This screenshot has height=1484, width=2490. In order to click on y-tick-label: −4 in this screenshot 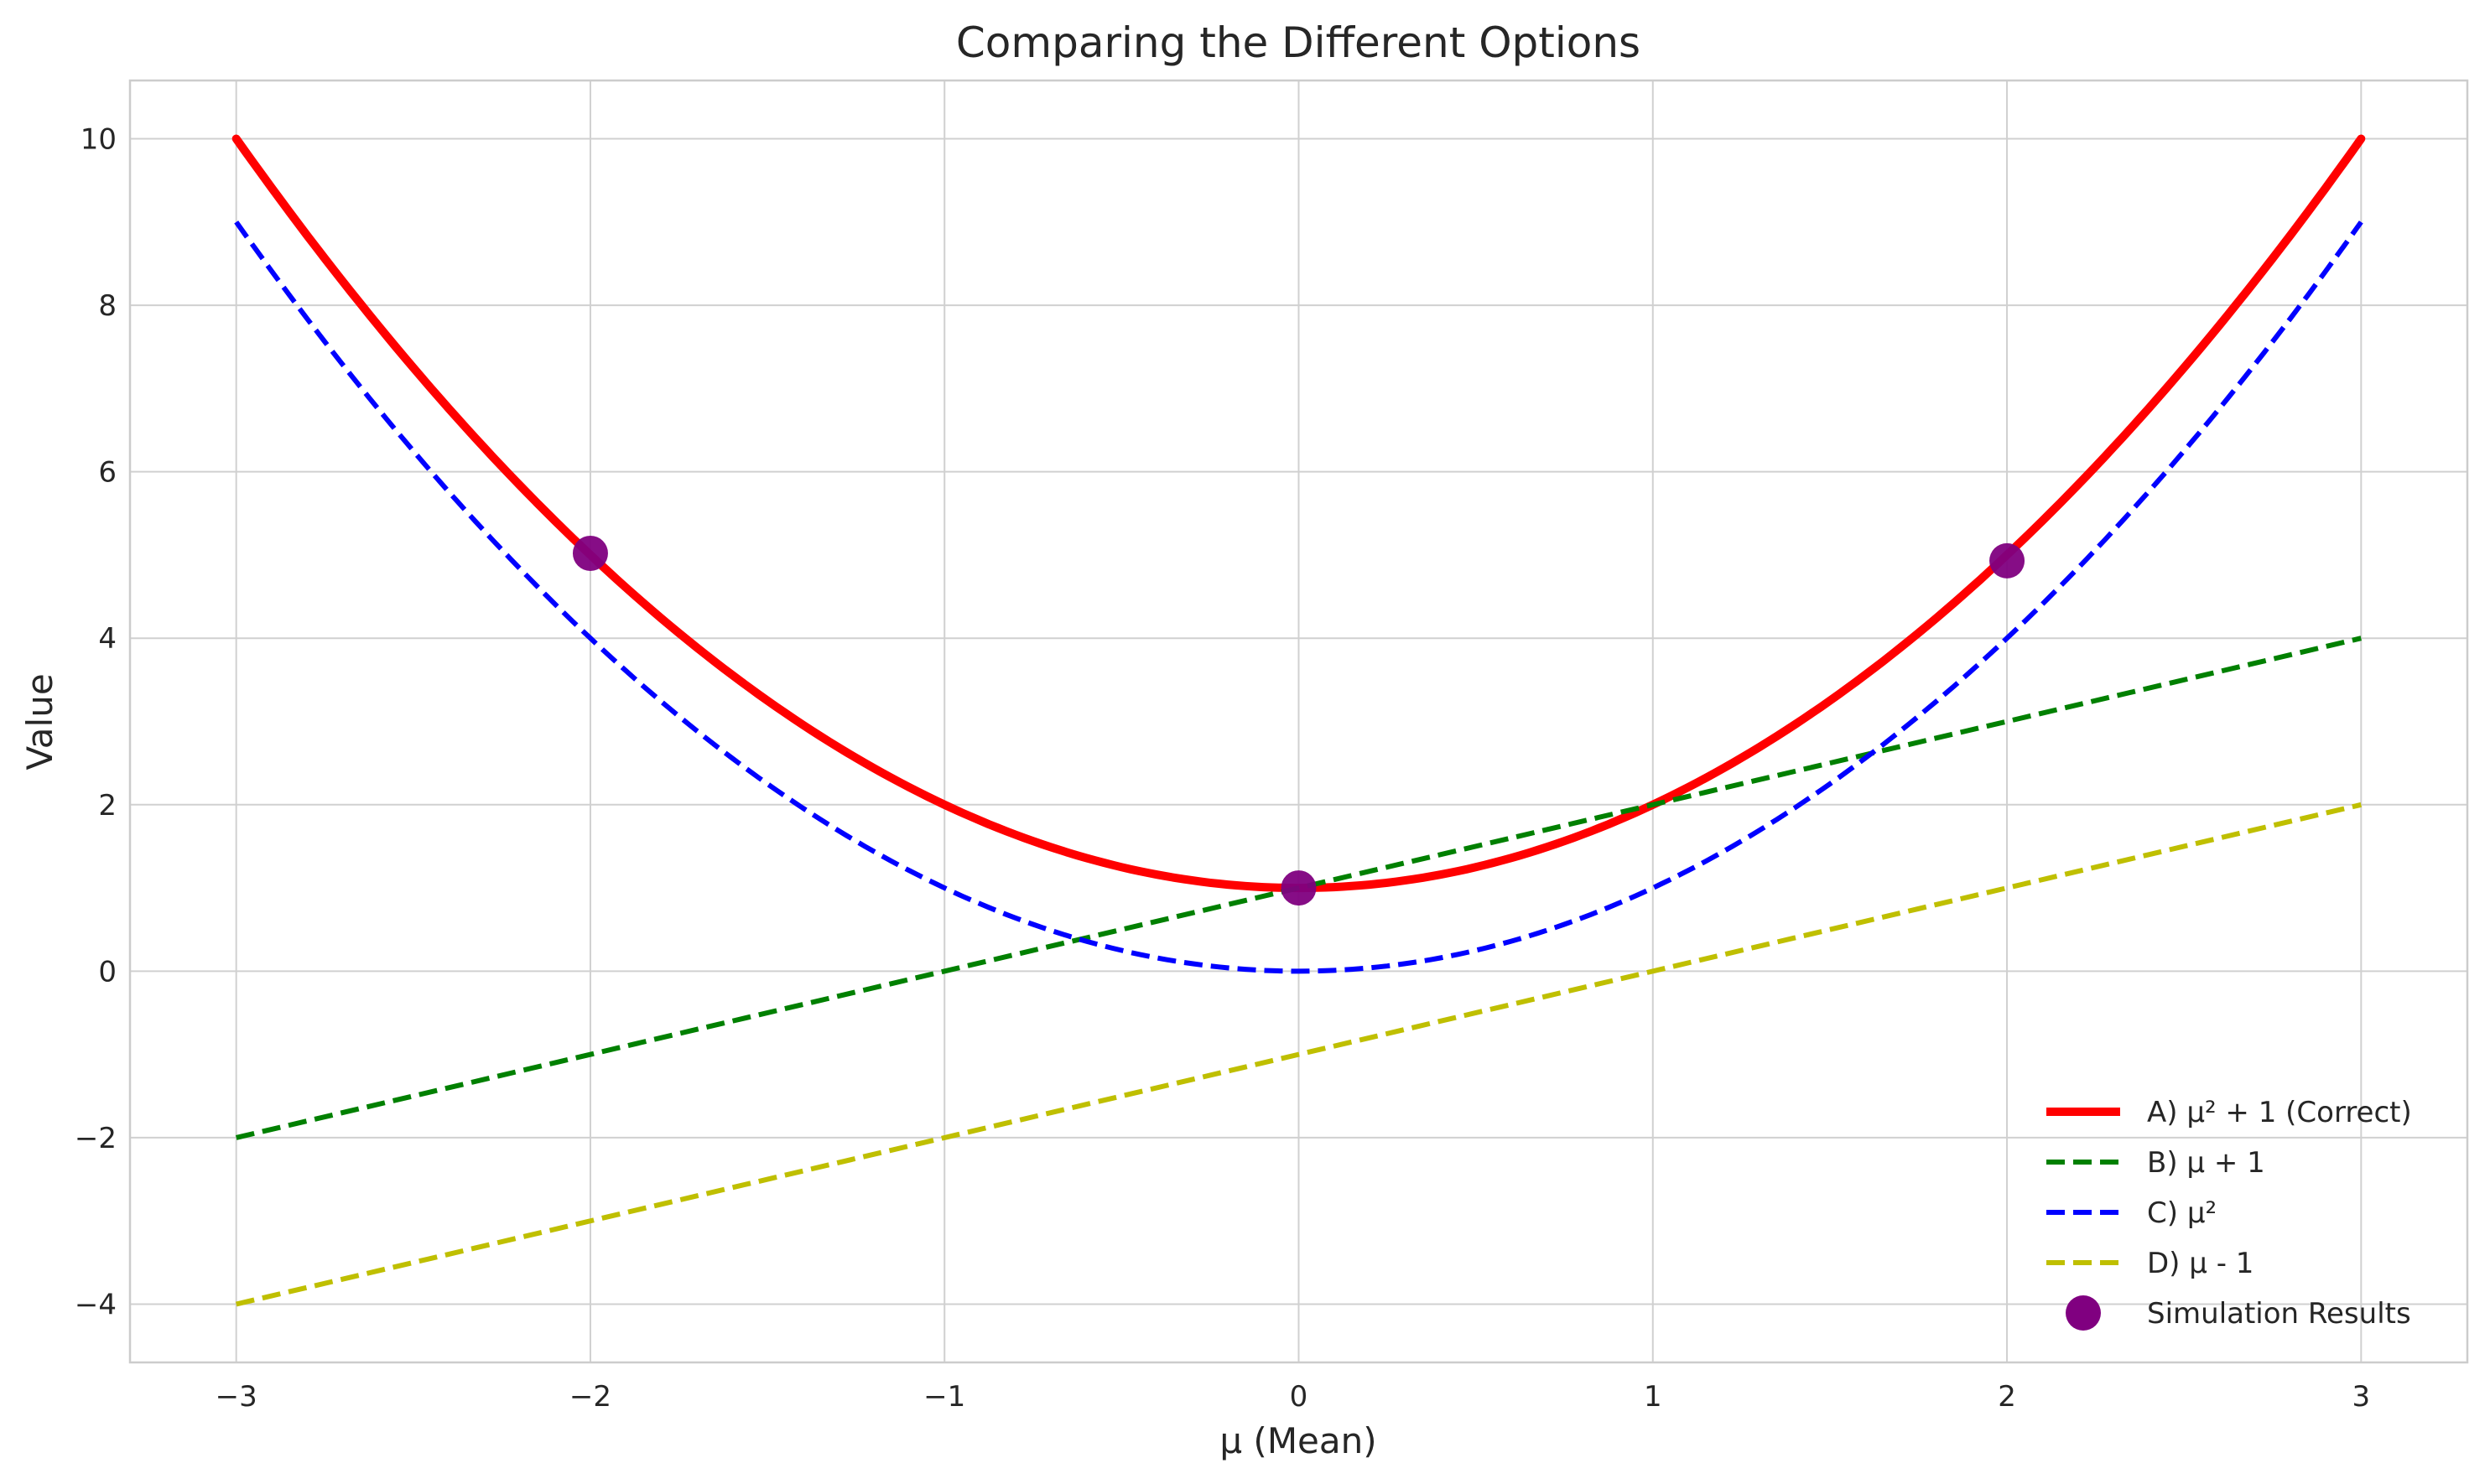, I will do `click(96, 1305)`.